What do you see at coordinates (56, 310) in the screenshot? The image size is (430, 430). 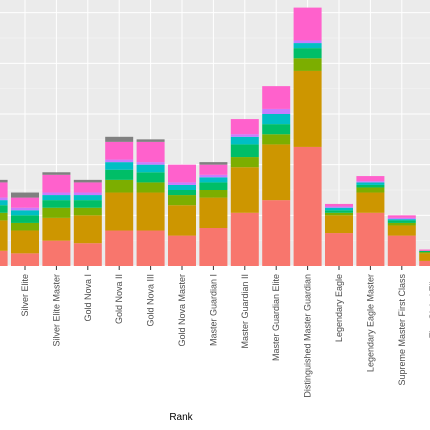 I see `x-tick-label: Silver Elite Master` at bounding box center [56, 310].